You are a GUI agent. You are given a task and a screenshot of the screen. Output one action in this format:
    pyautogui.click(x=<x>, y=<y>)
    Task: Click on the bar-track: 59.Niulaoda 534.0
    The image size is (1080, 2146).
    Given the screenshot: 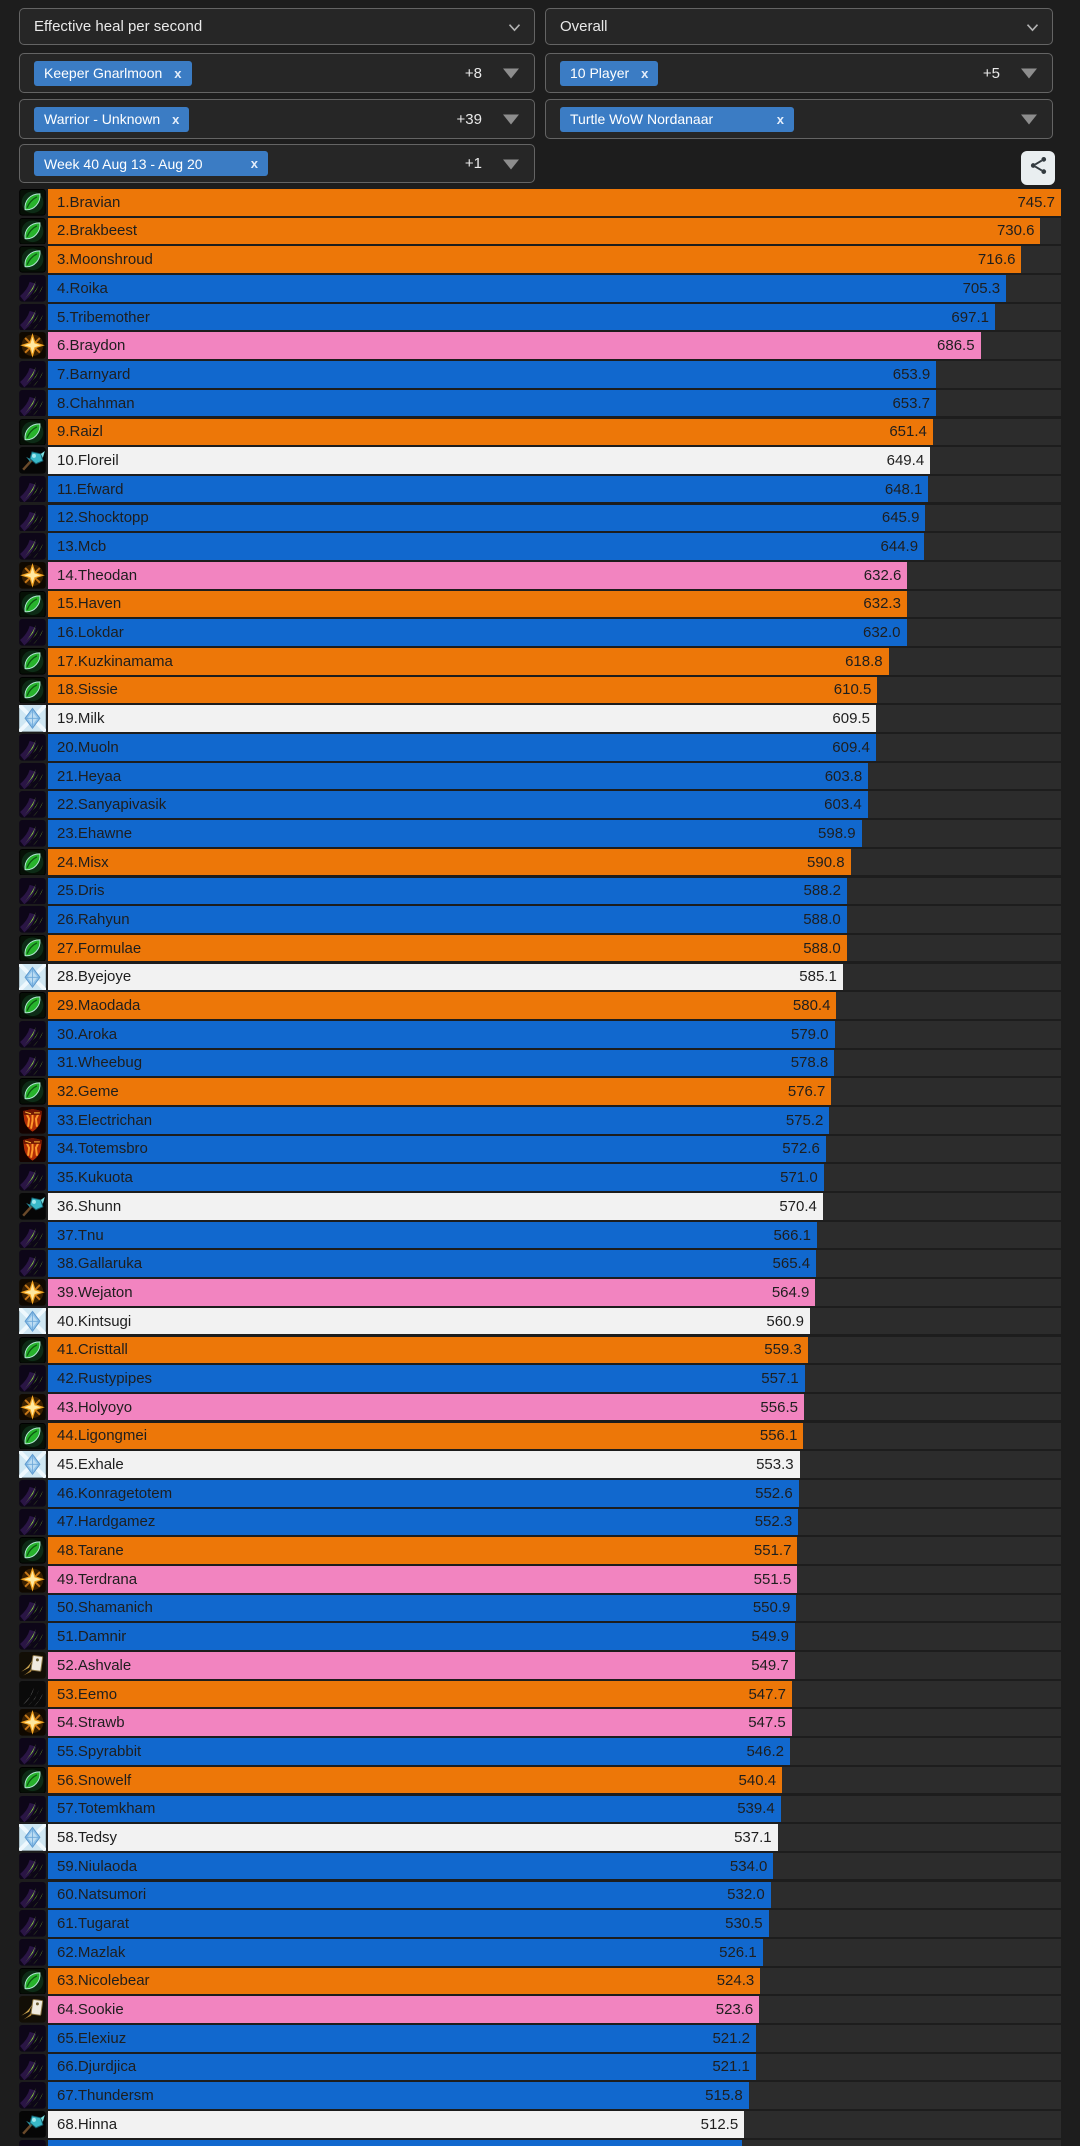 What is the action you would take?
    pyautogui.click(x=554, y=1866)
    